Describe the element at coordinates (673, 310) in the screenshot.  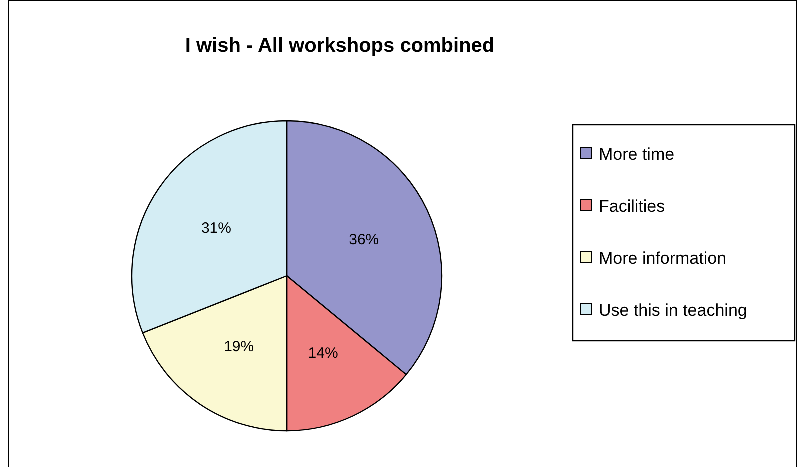
I see `legend-label: Use this in teaching` at that location.